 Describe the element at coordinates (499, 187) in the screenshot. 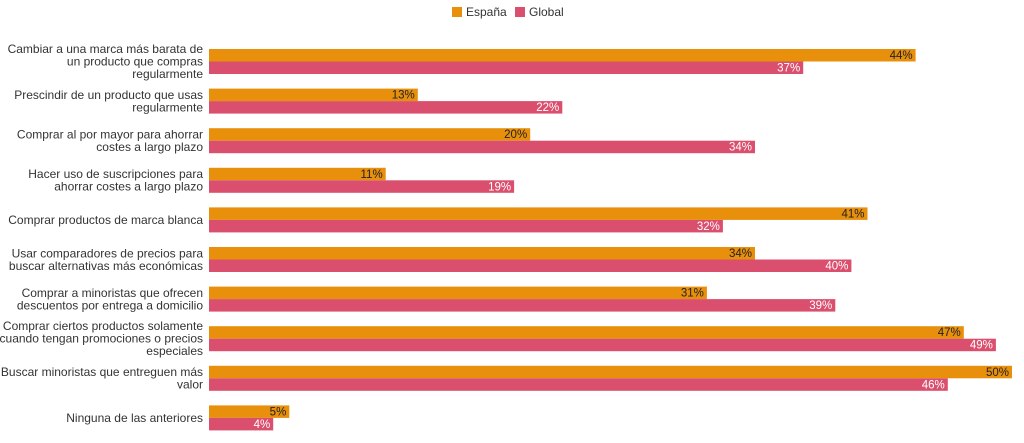

I see `data-label-global-4: 19%` at that location.